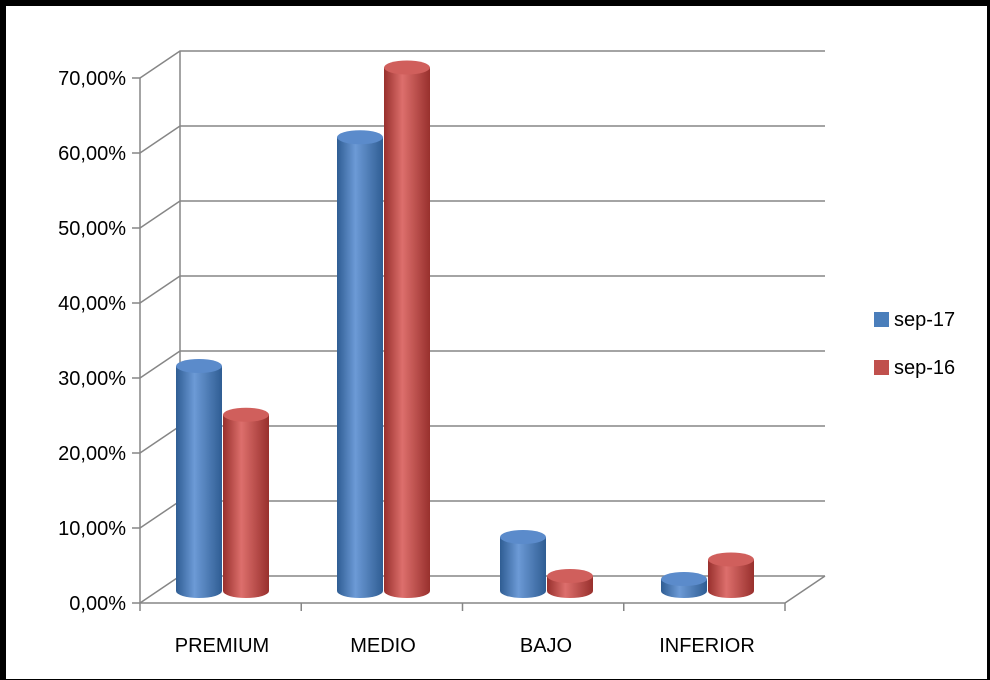 This screenshot has width=990, height=680. Describe the element at coordinates (924, 368) in the screenshot. I see `legend-label: sep-16` at that location.